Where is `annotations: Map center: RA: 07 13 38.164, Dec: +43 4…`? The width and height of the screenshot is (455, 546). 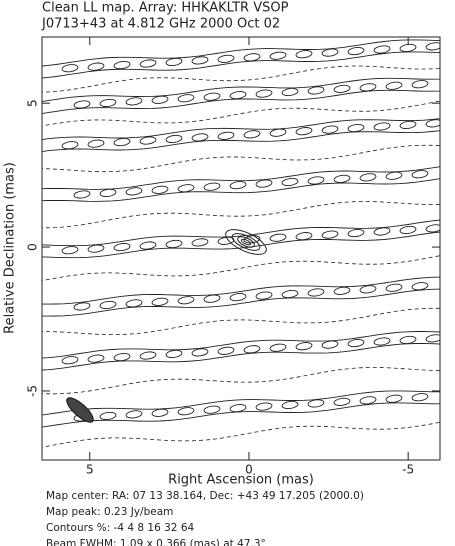
annotations: Map center: RA: 07 13 38.164, Dec: +43 4… is located at coordinates (205, 518).